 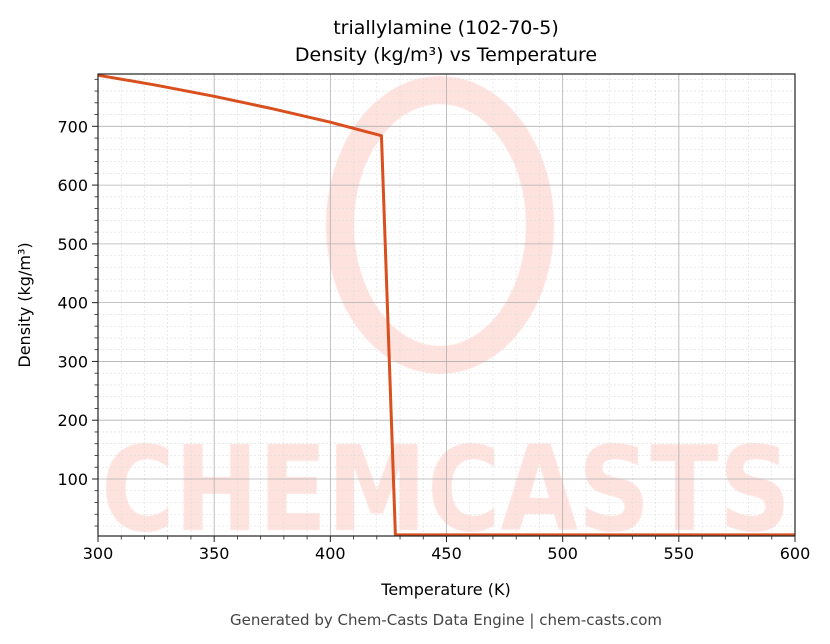 What do you see at coordinates (72, 479) in the screenshot?
I see `y-tick-label: 100` at bounding box center [72, 479].